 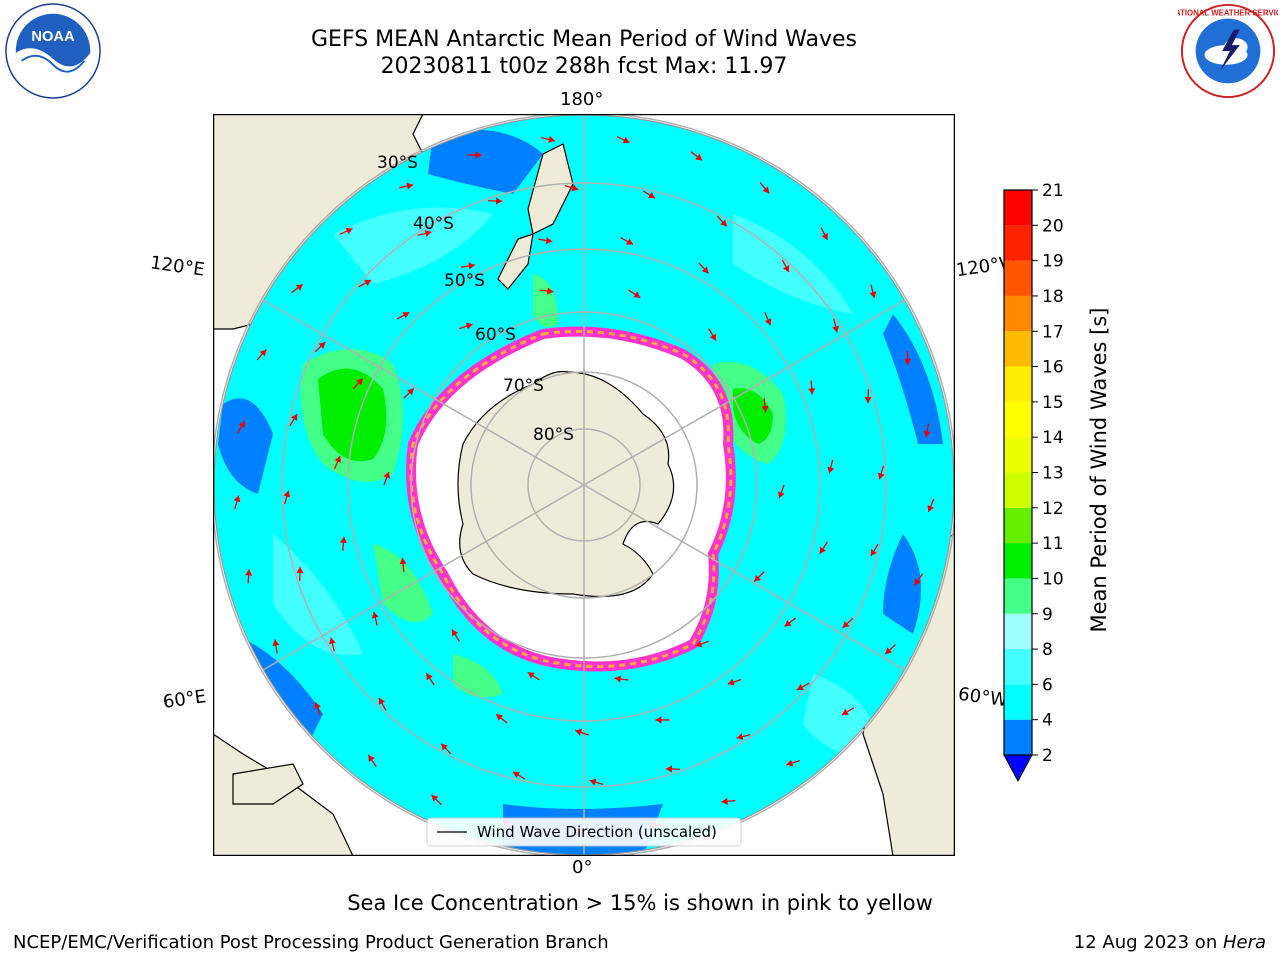 What do you see at coordinates (177, 266) in the screenshot?
I see `lon-label-120e: 120°E` at bounding box center [177, 266].